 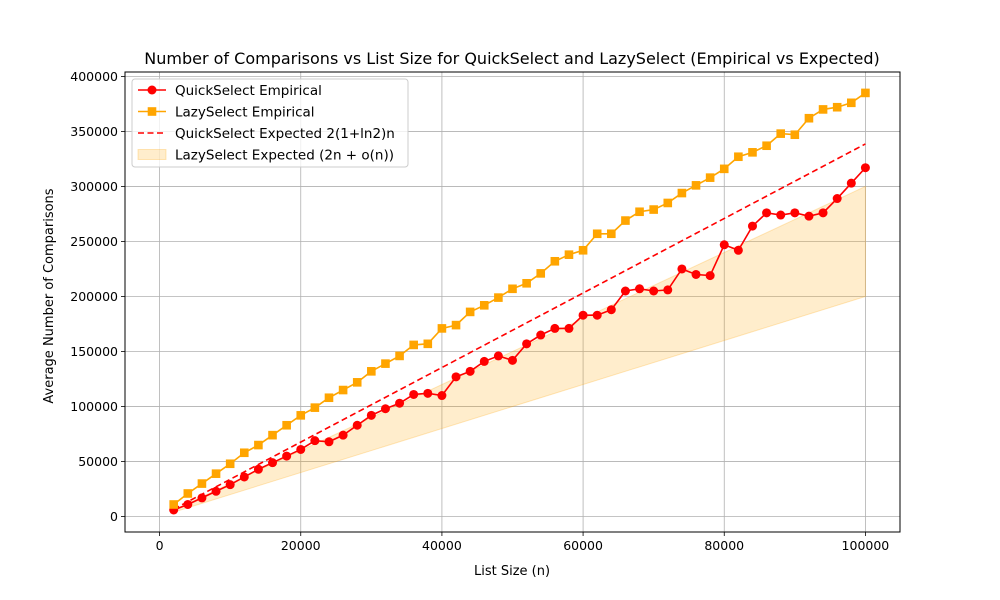 What do you see at coordinates (114, 516) in the screenshot?
I see `y-tick-label: 0` at bounding box center [114, 516].